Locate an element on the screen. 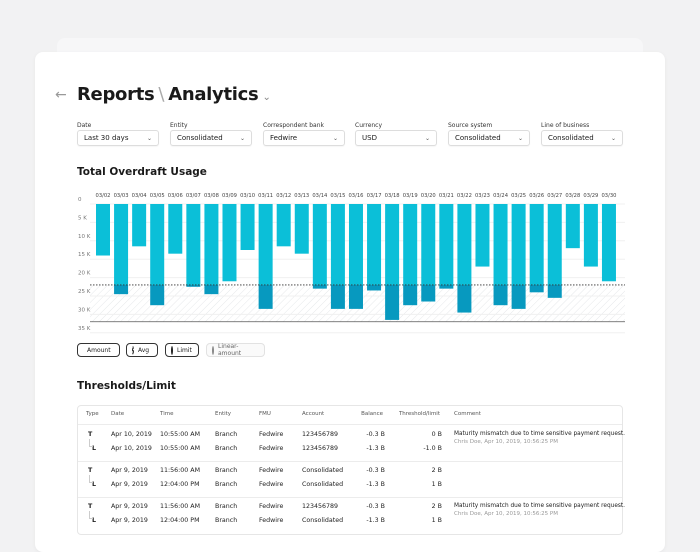  filter-select: Last 30 days ⌄ is located at coordinates (118, 138).